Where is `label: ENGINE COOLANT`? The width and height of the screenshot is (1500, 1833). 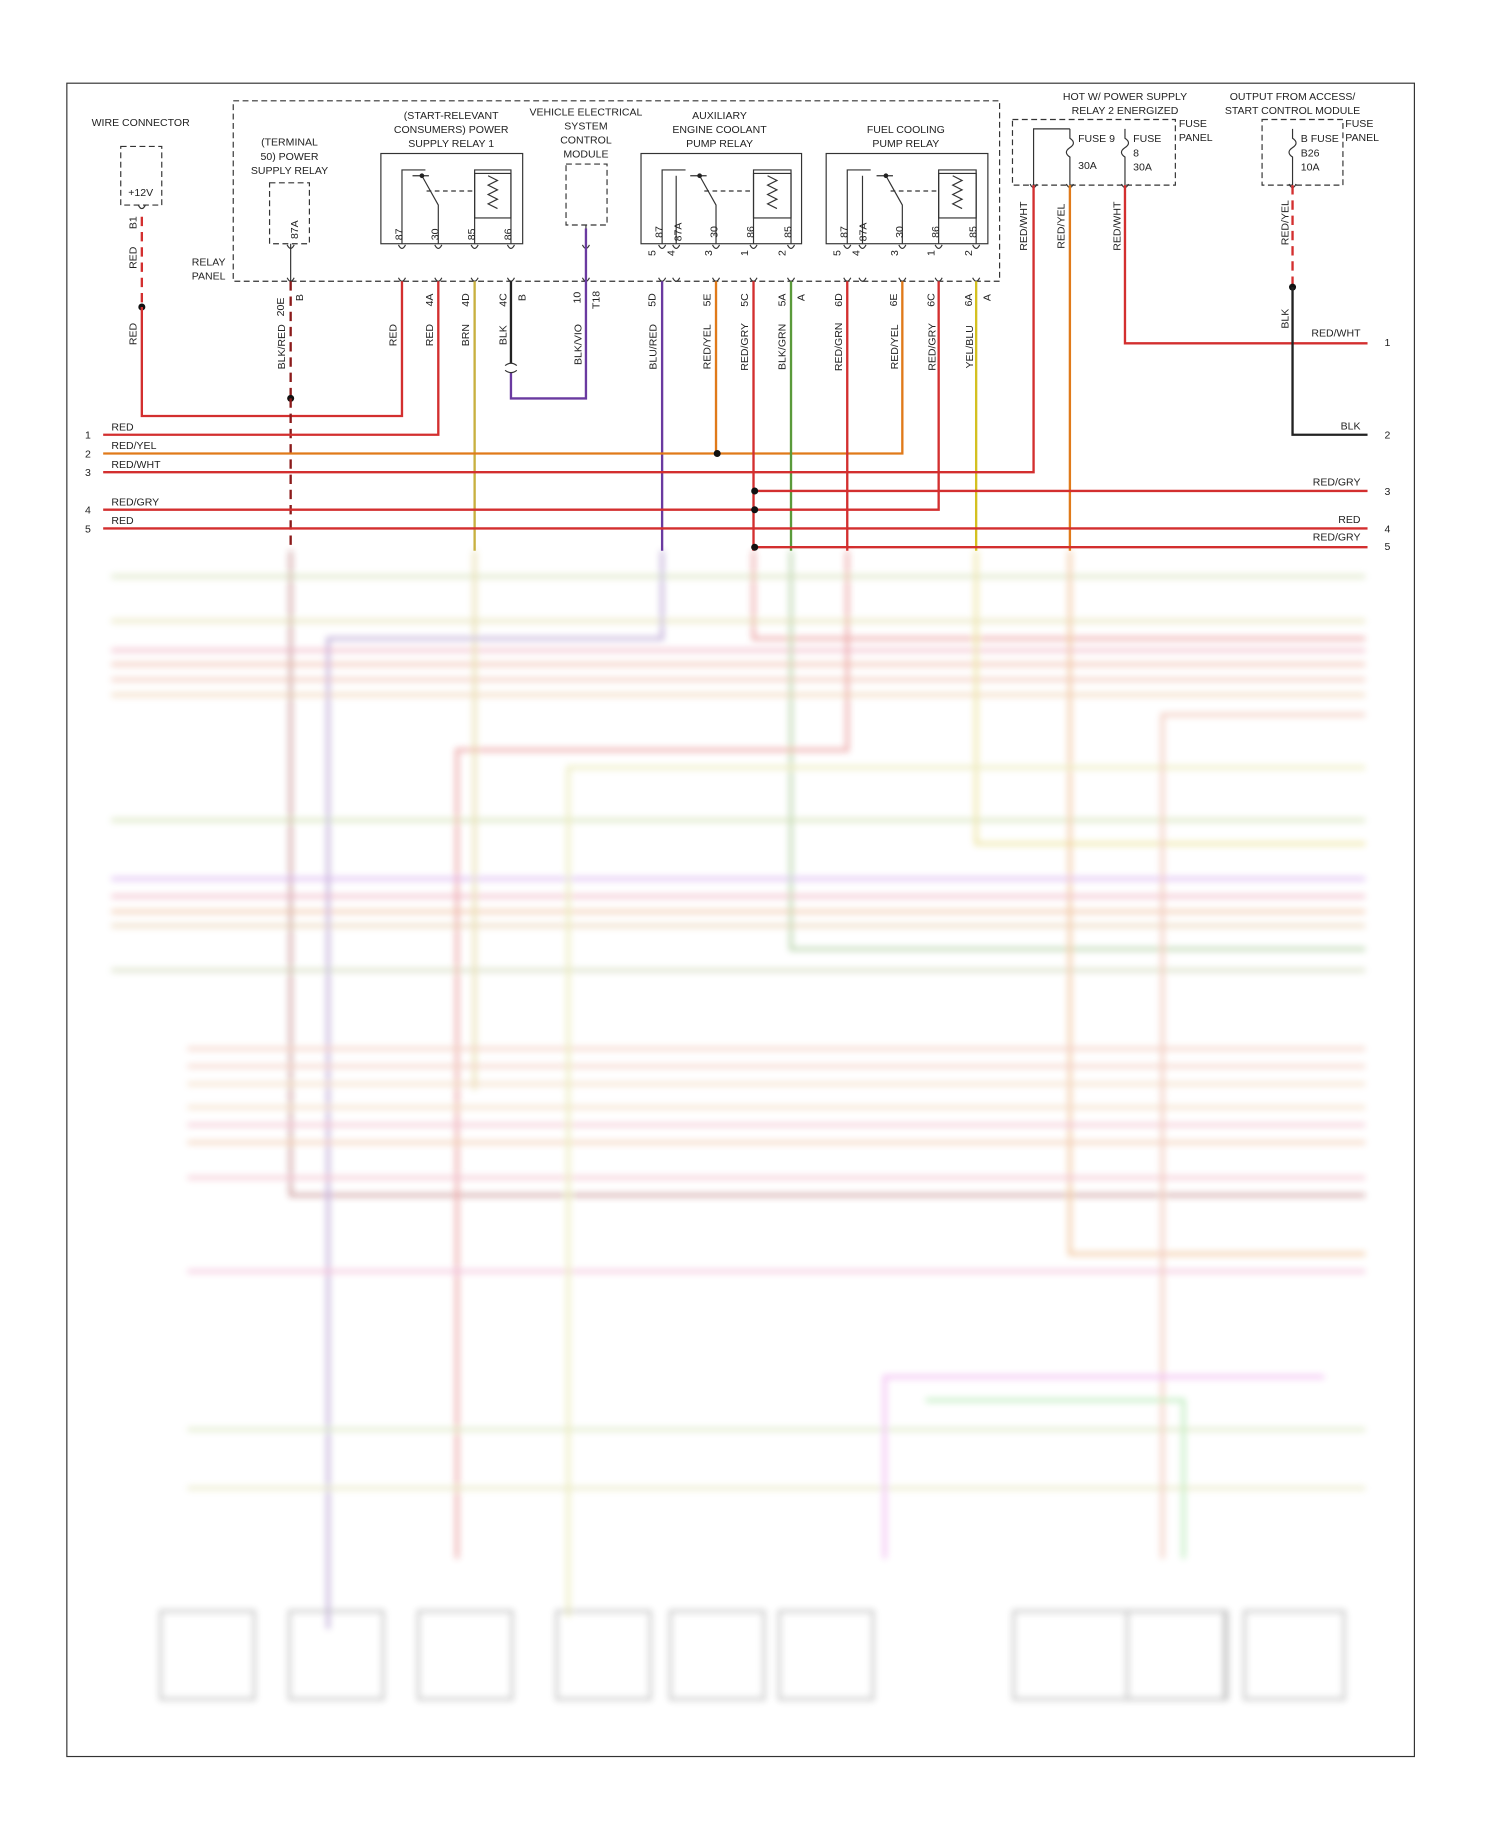 label: ENGINE COOLANT is located at coordinates (719, 130).